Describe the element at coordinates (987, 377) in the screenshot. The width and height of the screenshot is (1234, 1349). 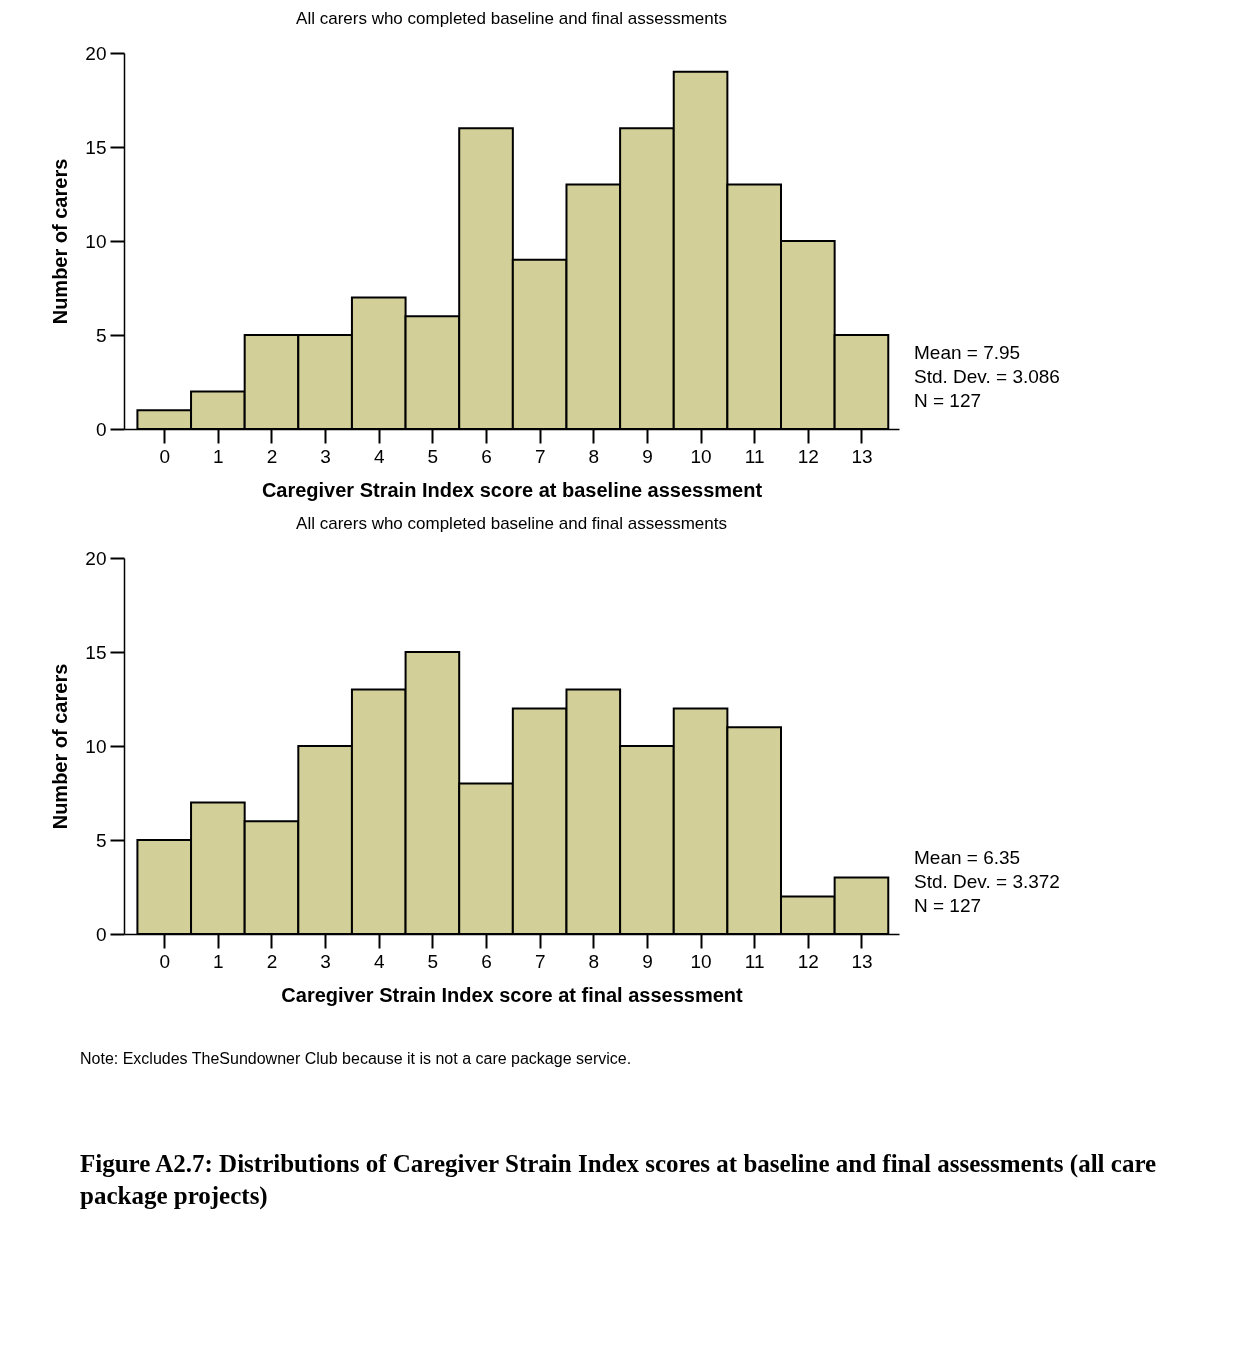
I see `text: Std. Dev. = 3.086` at that location.